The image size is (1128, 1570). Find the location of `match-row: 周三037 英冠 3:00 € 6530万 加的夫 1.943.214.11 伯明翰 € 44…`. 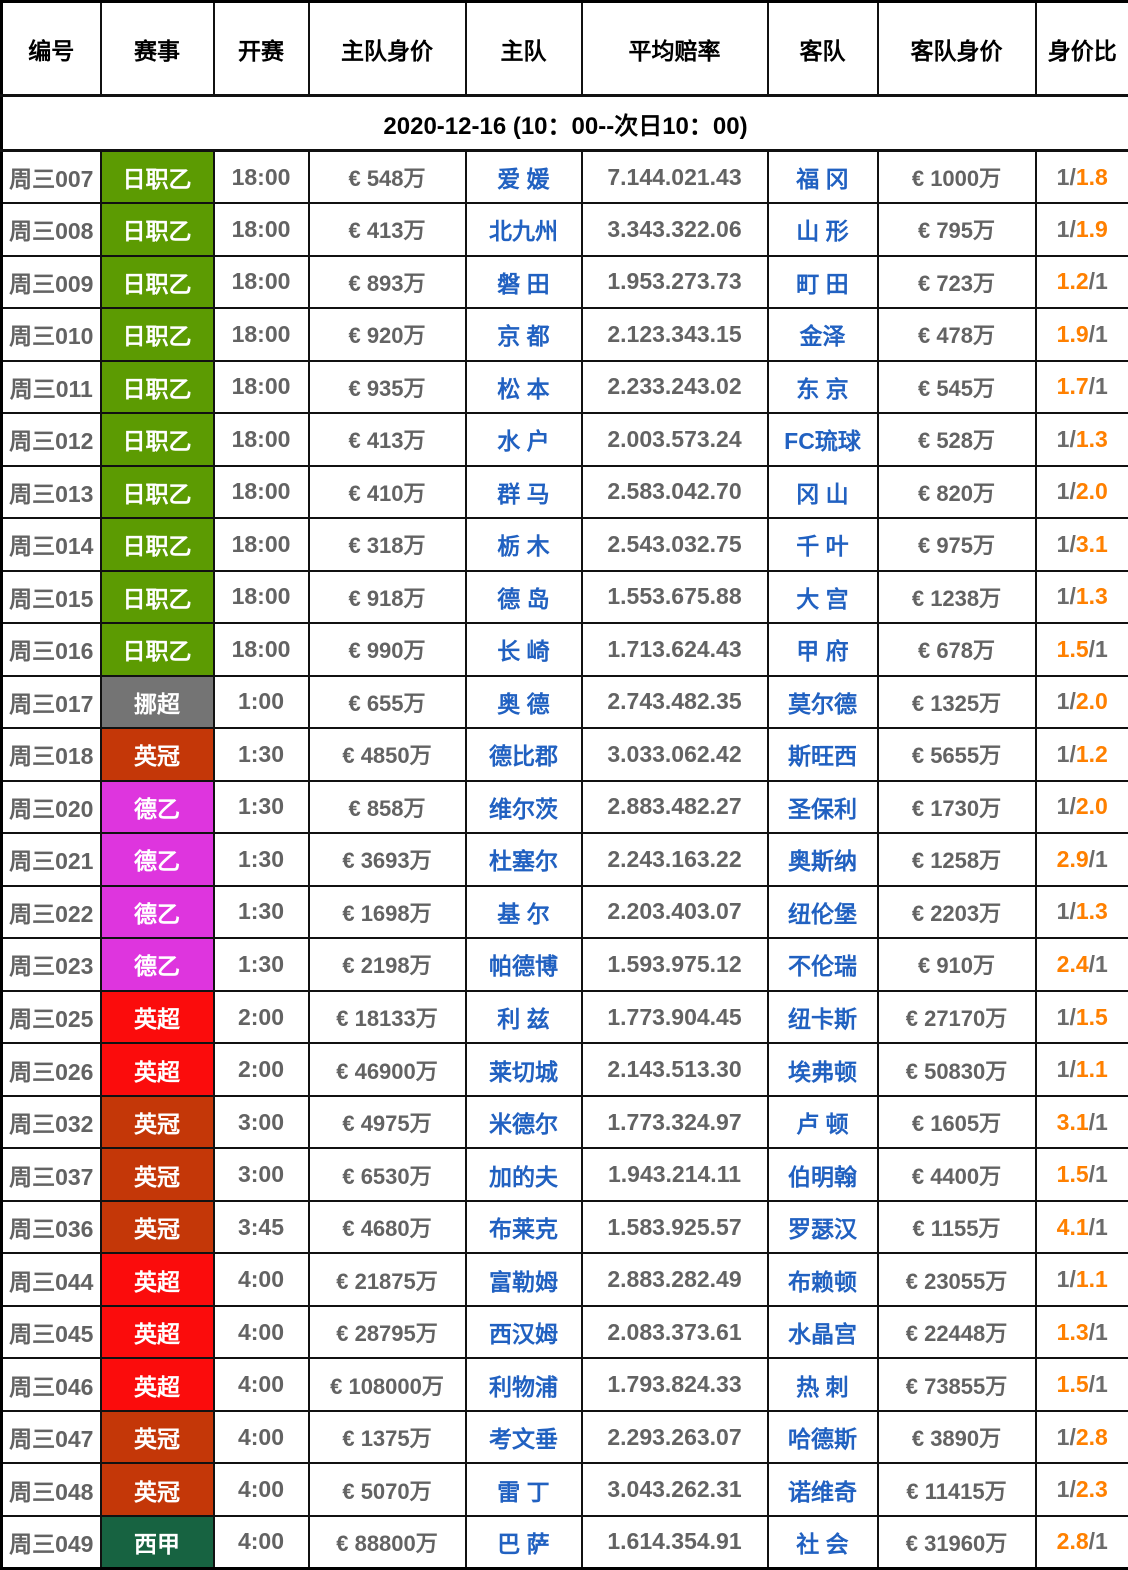

match-row: 周三037 英冠 3:00 € 6530万 加的夫 1.943.214.11 伯明翰 € 44… is located at coordinates (564, 1174).